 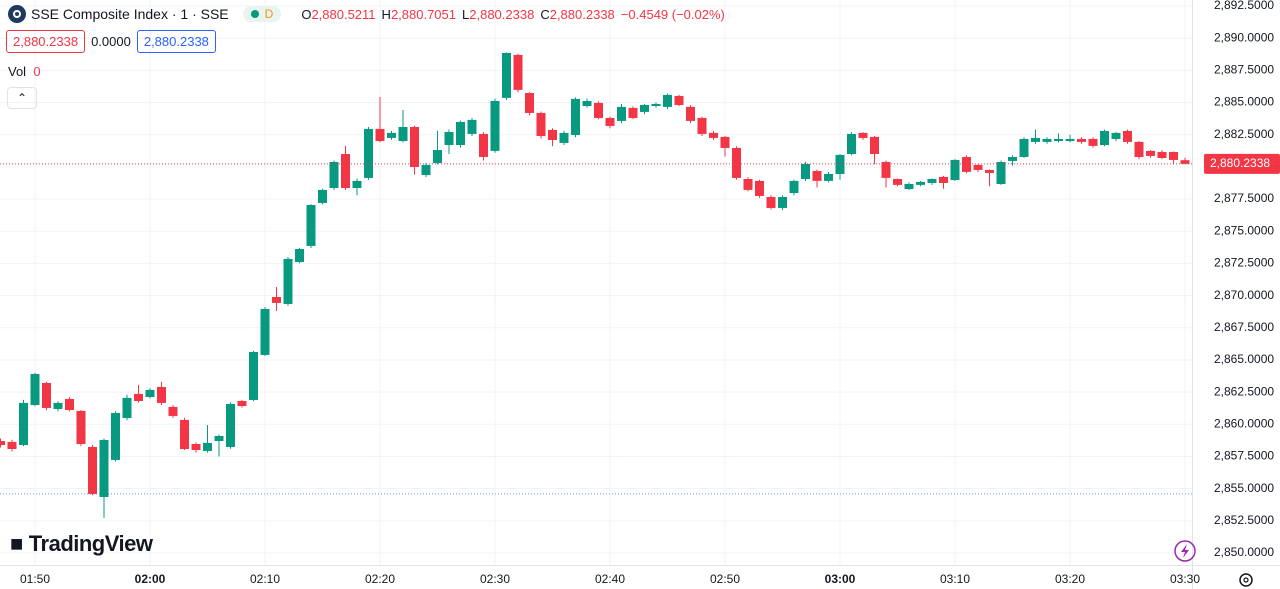 What do you see at coordinates (1244, 295) in the screenshot?
I see `y-tick-label: 2,870.0000` at bounding box center [1244, 295].